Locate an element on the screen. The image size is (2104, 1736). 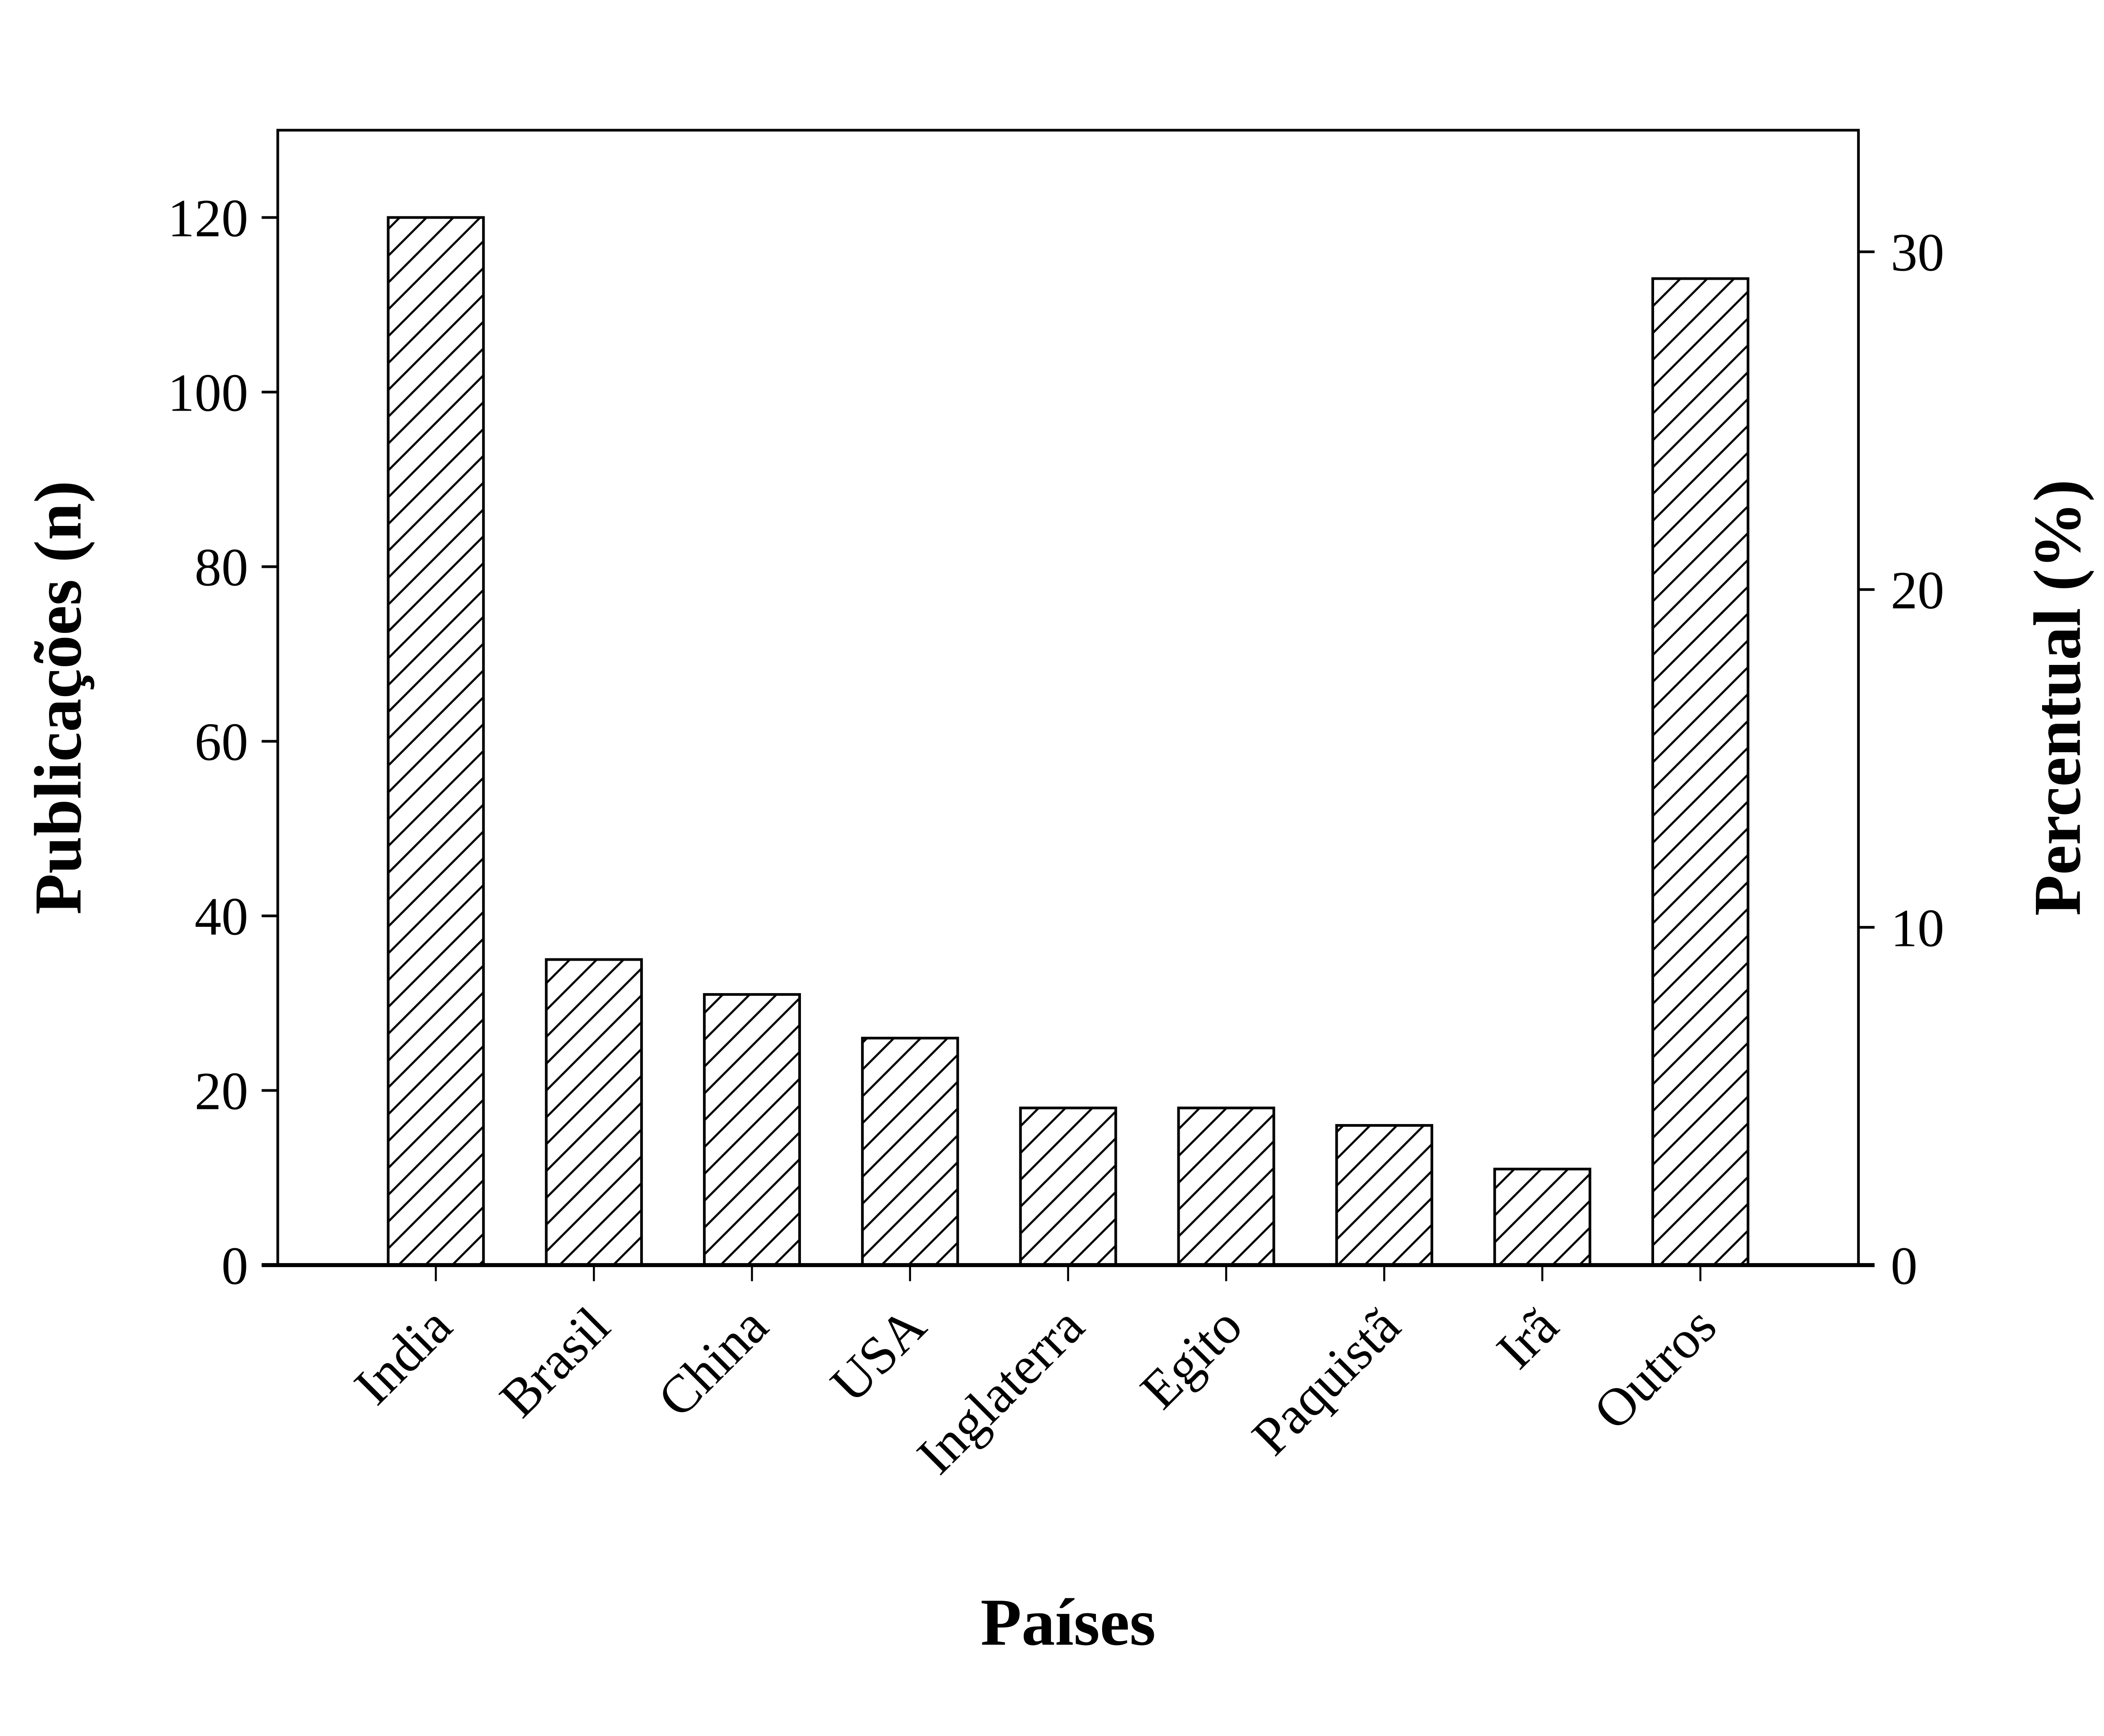
bar-irã is located at coordinates (1542, 1217).